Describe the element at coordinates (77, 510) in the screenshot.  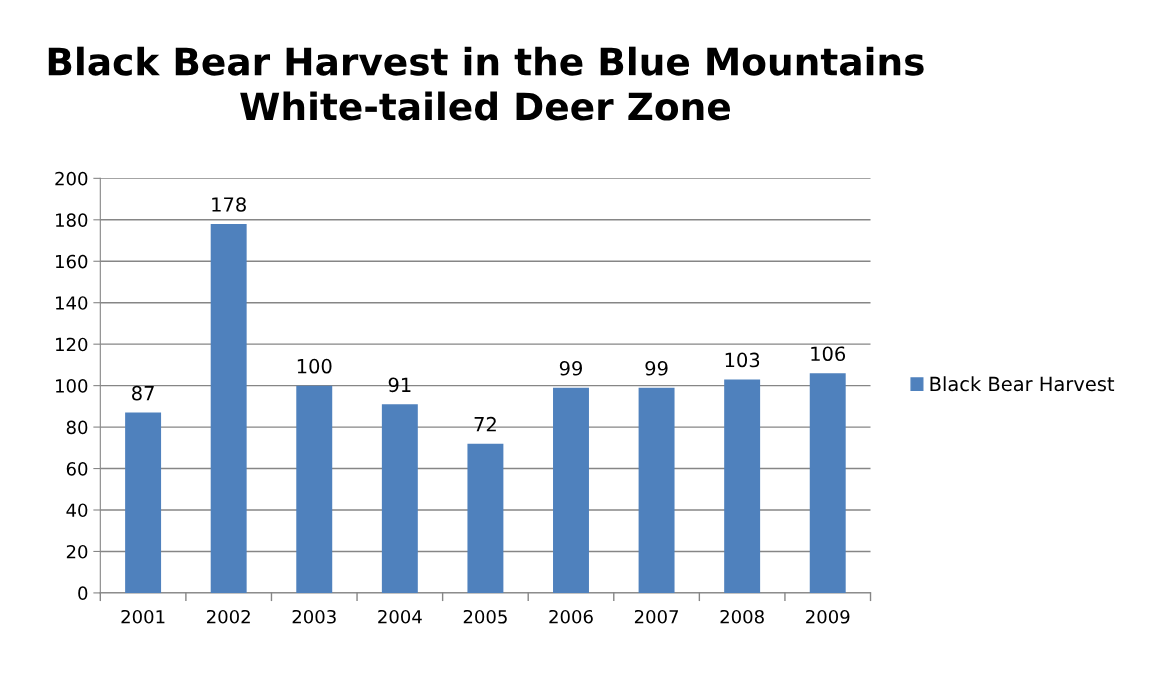
I see `y-tick-label: 40` at that location.